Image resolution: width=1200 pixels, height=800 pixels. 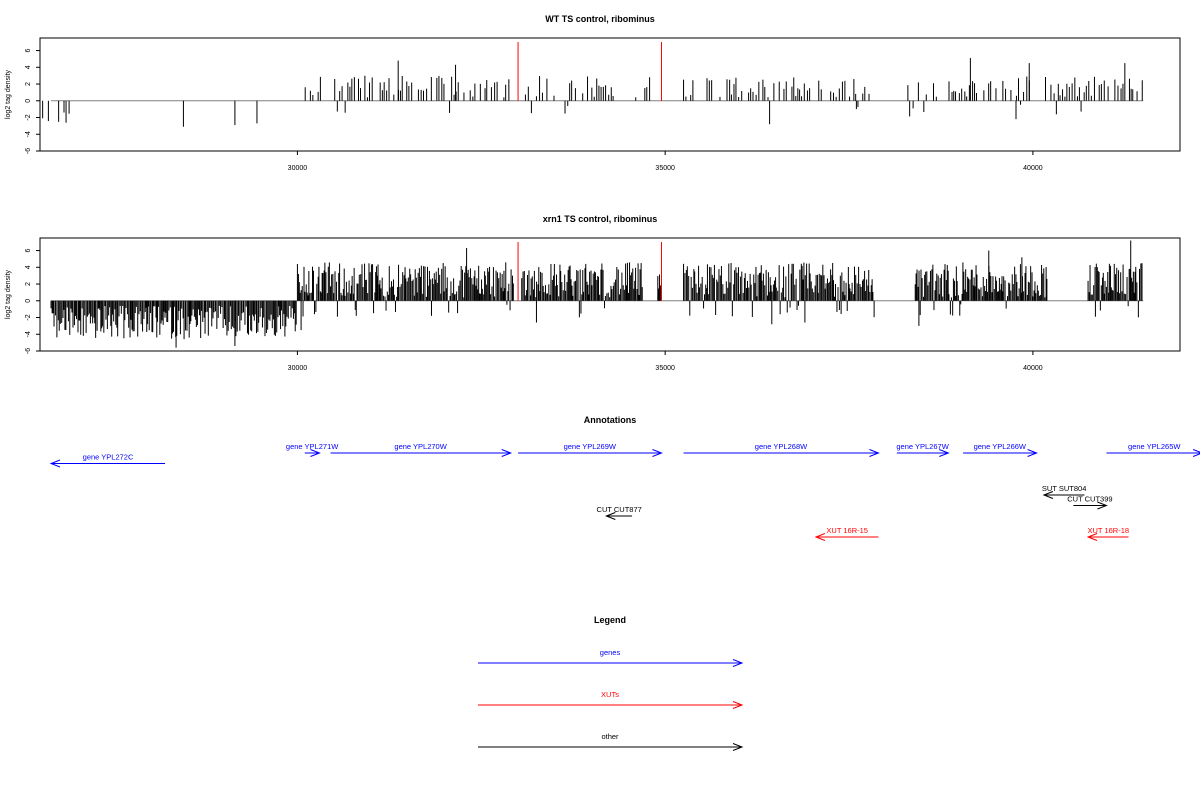 I want to click on feature-gene-ypl272c: gene YPL272C, so click(x=107, y=460).